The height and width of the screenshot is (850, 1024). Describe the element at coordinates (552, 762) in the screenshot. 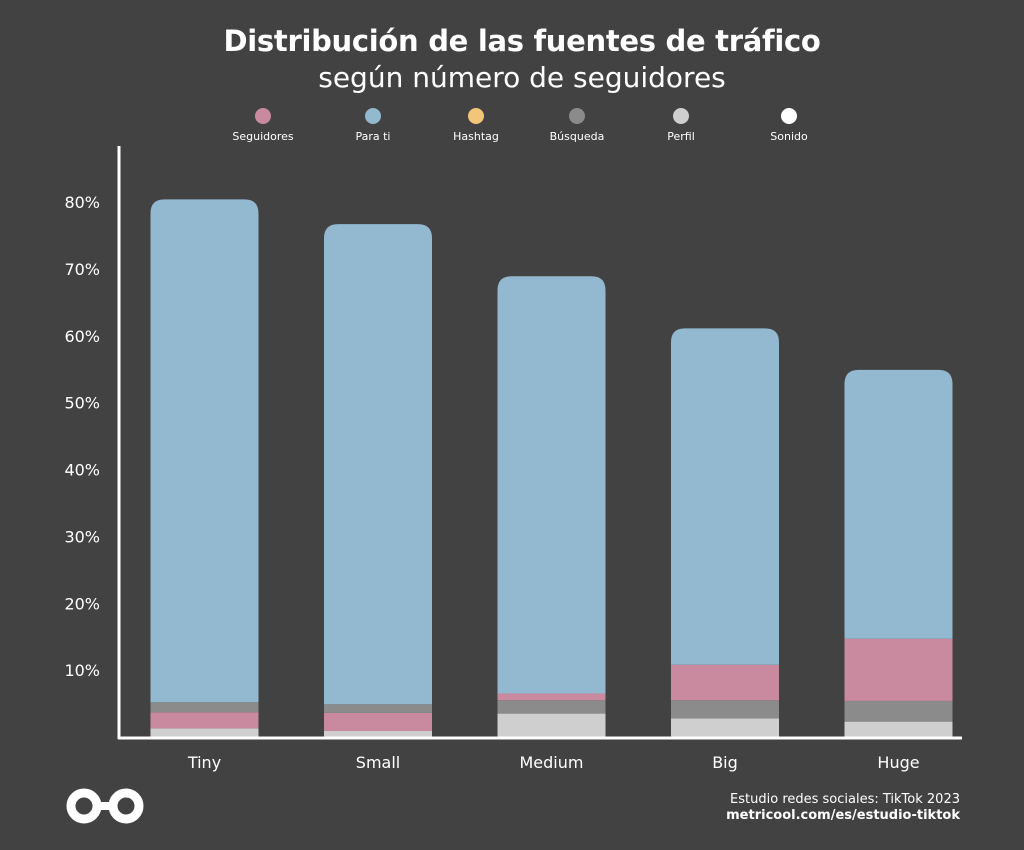

I see `x-tick-label: Medium` at that location.